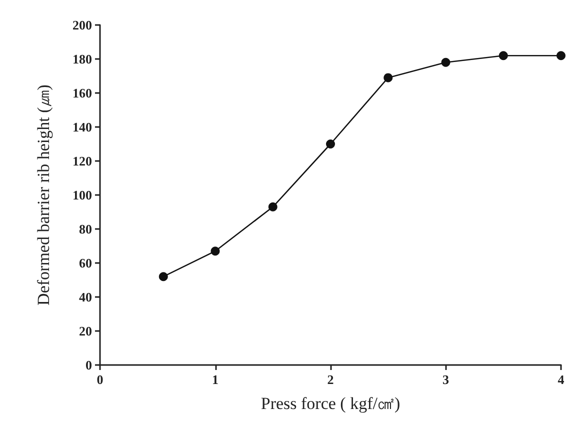 This screenshot has height=440, width=577. Describe the element at coordinates (330, 379) in the screenshot. I see `x-tick-label: 2` at that location.